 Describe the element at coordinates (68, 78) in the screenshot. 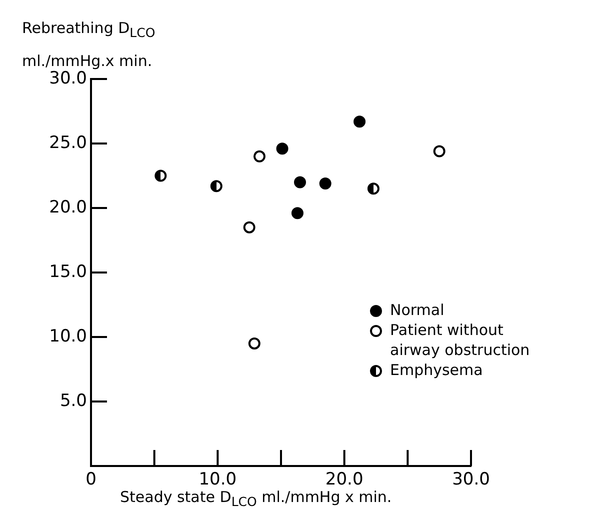

I see `y-tick-label: 30.0` at that location.